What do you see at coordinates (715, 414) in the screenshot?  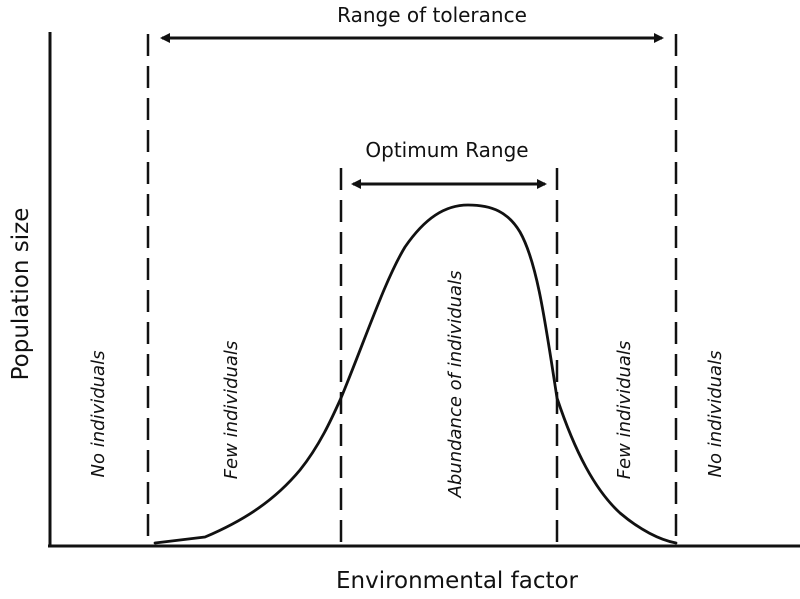 I see `zone-label-no-individuals-right: No individuals` at bounding box center [715, 414].